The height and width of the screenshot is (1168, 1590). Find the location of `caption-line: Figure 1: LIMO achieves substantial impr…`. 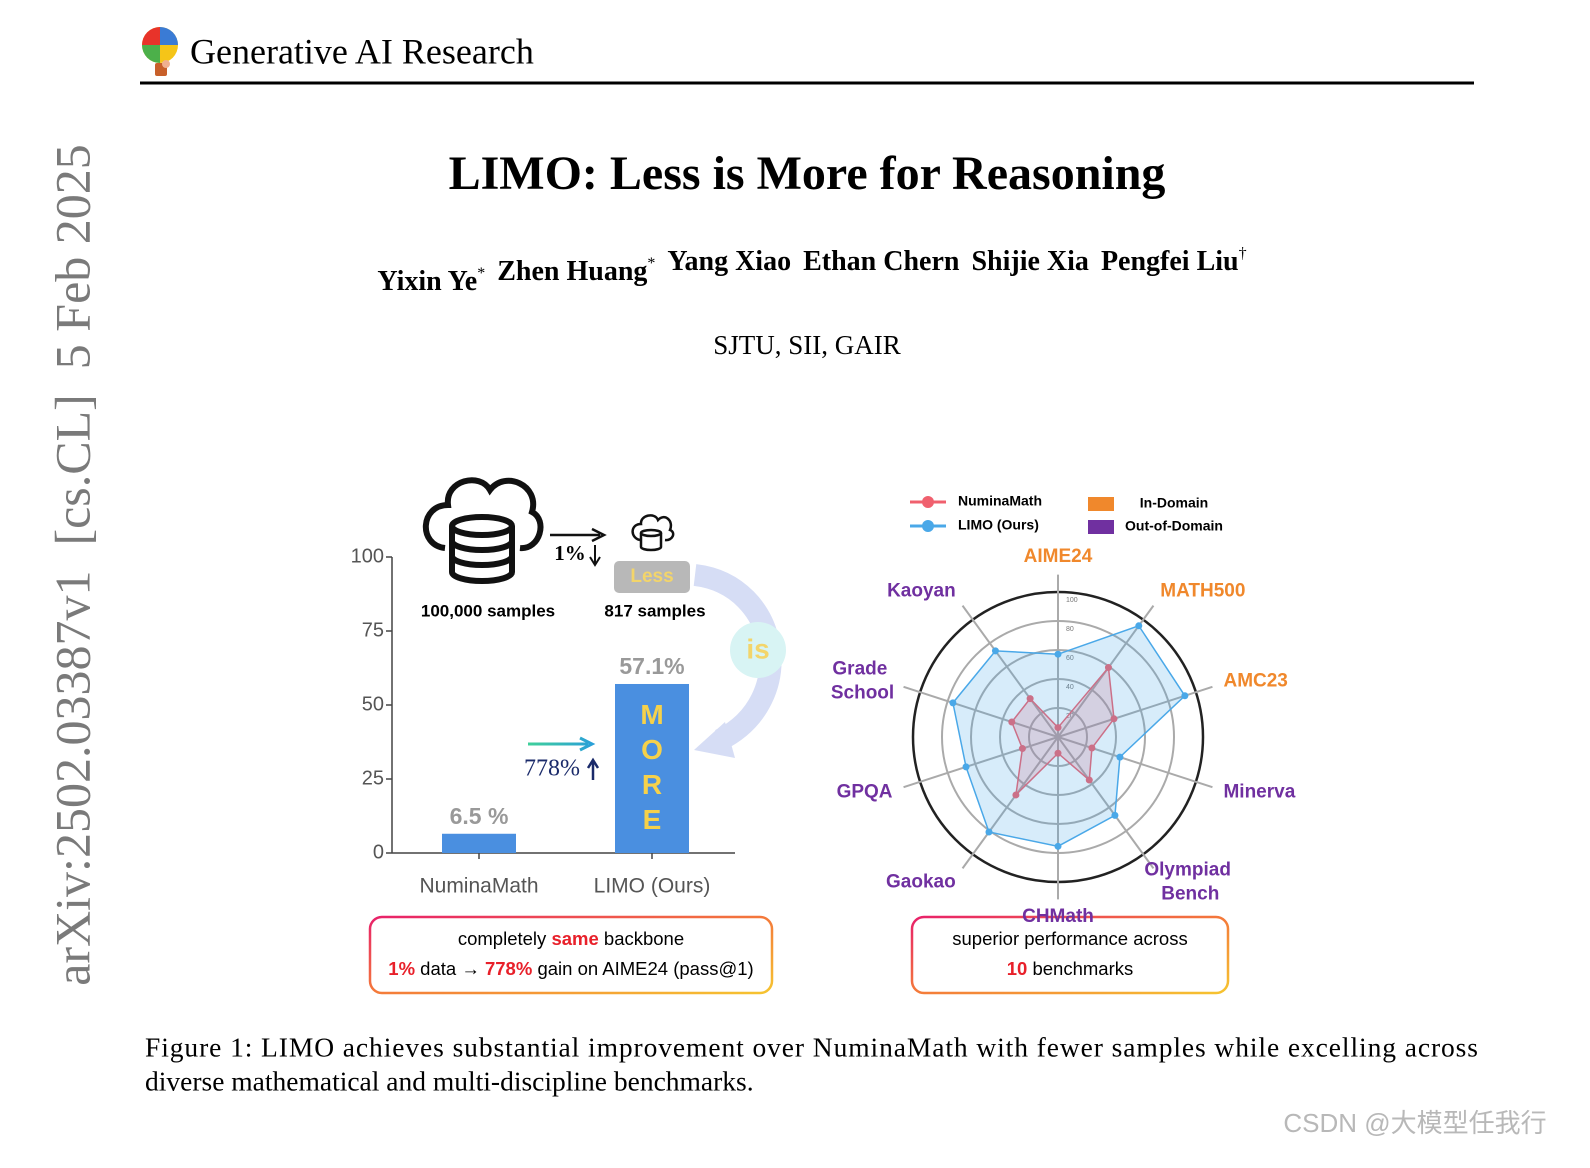

caption-line: Figure 1: LIMO achieves substantial impr… is located at coordinates (811, 1046).